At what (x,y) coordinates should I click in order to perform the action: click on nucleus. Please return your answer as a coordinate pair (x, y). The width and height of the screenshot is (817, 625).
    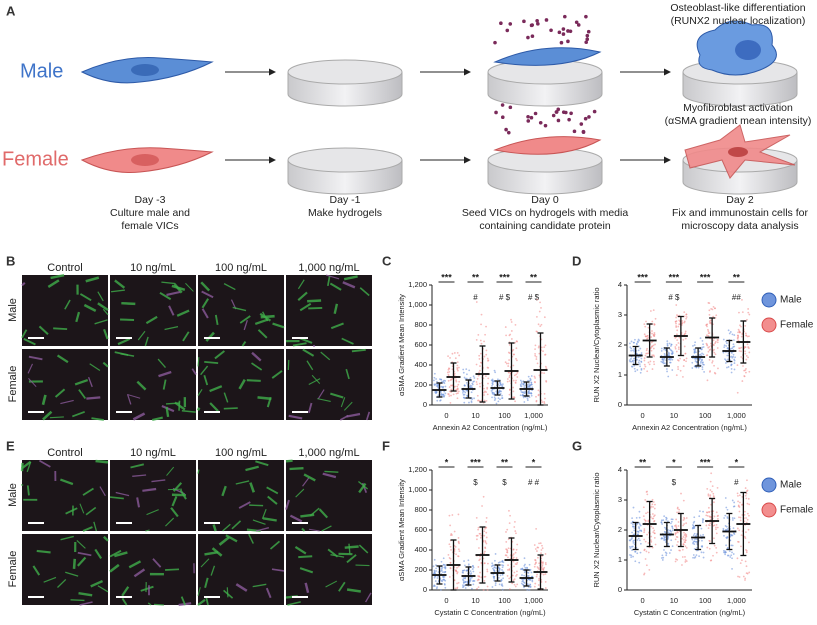
    Looking at the image, I should click on (145, 160).